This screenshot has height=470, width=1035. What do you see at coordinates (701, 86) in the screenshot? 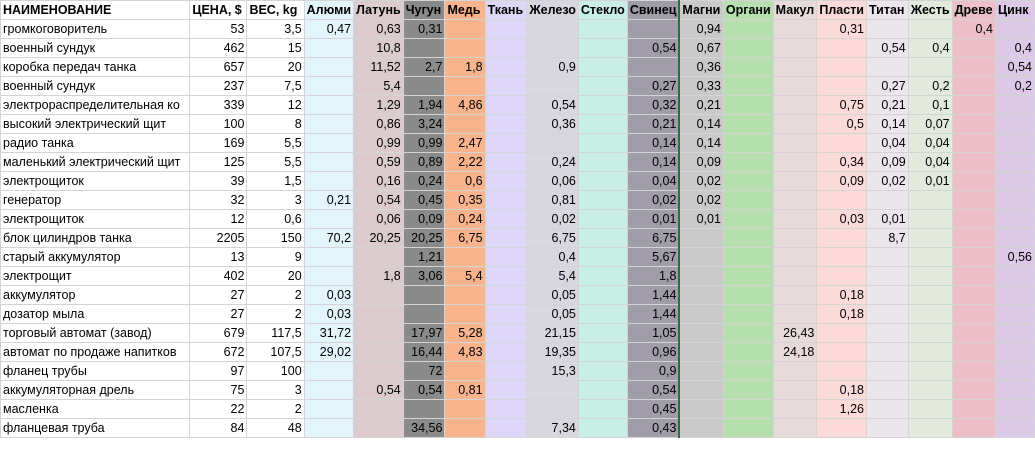
I see `cell-magnesium: 0,33` at bounding box center [701, 86].